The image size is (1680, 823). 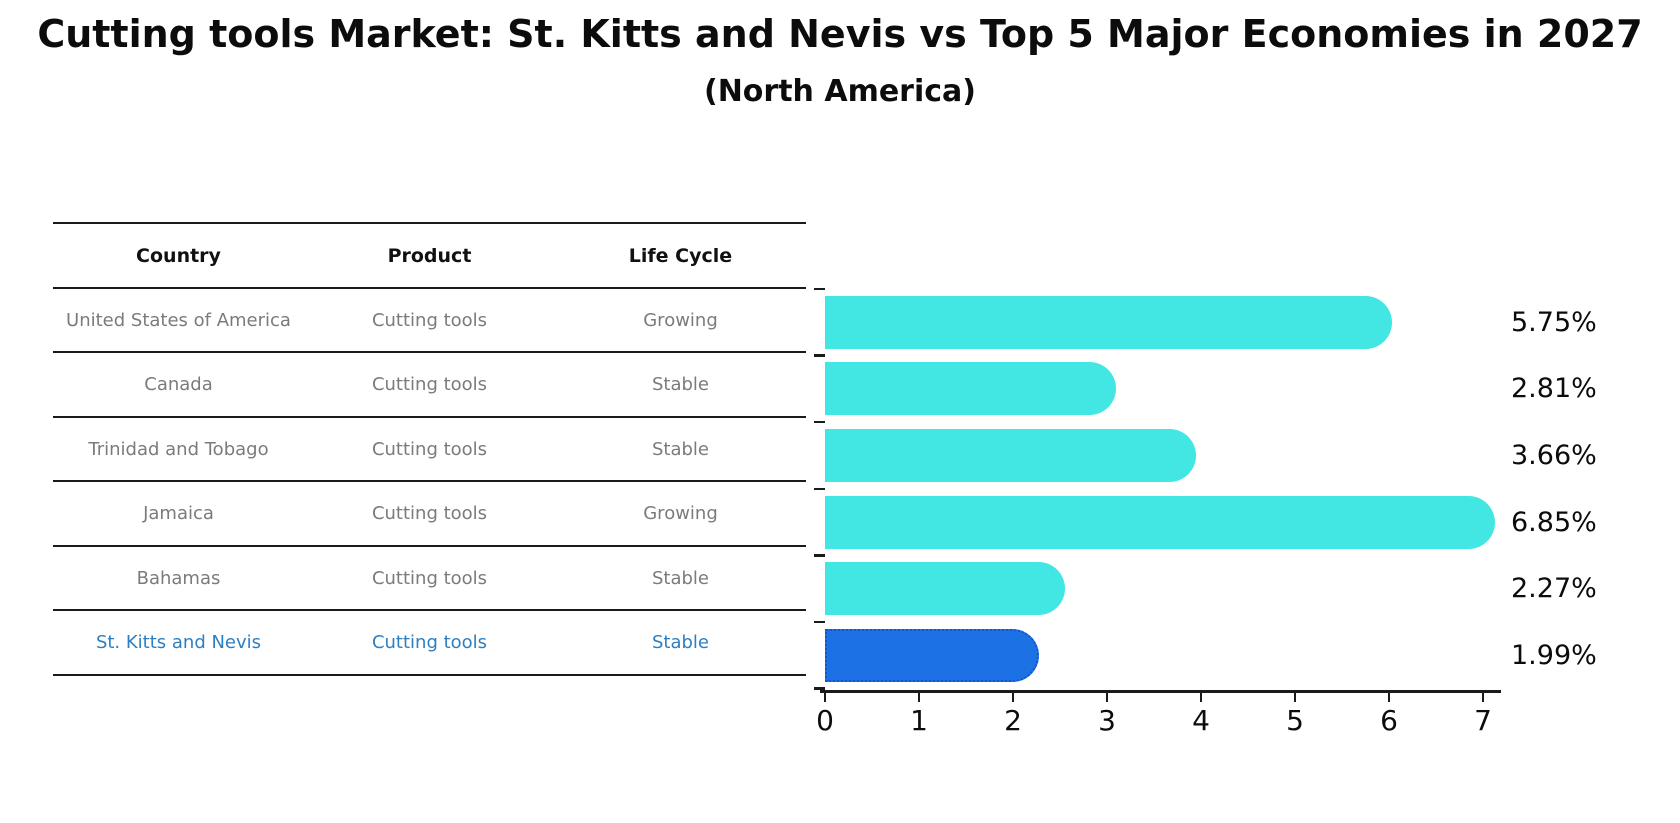 What do you see at coordinates (839, 91) in the screenshot?
I see `chart-subtitle: (North America)` at bounding box center [839, 91].